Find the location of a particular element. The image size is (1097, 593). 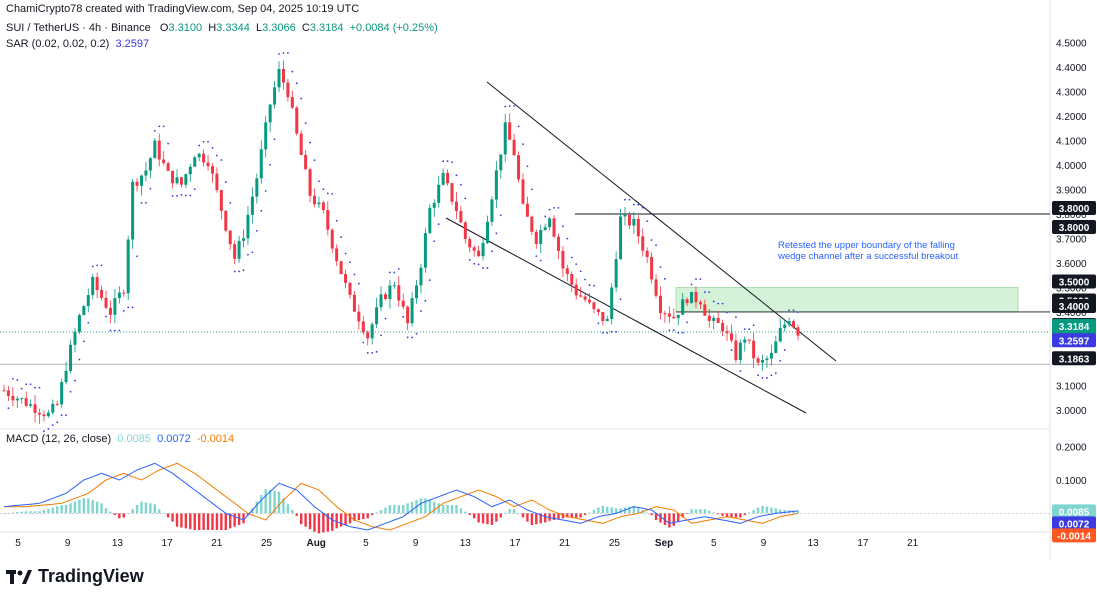

time-tick-label: 21 is located at coordinates (217, 543).